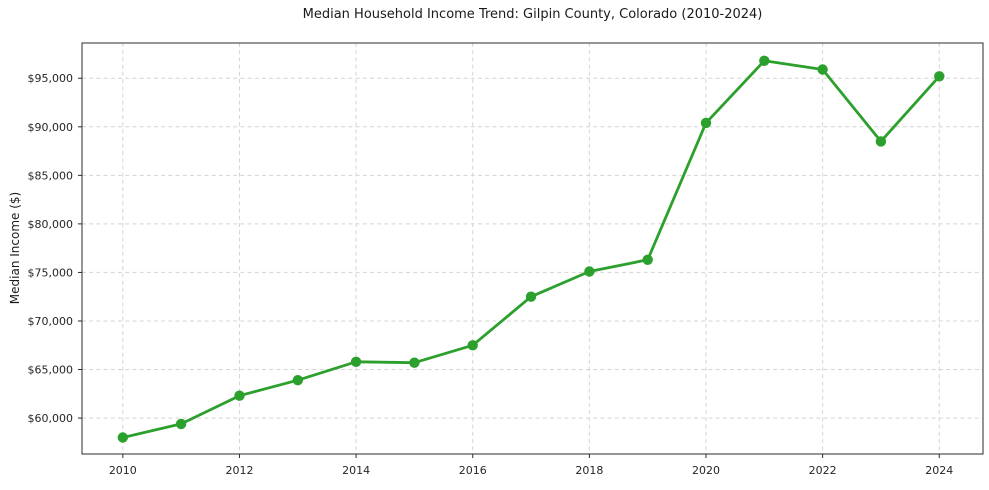 Image resolution: width=989 pixels, height=490 pixels. Describe the element at coordinates (51, 127) in the screenshot. I see `y-tick-label: $90,000` at that location.